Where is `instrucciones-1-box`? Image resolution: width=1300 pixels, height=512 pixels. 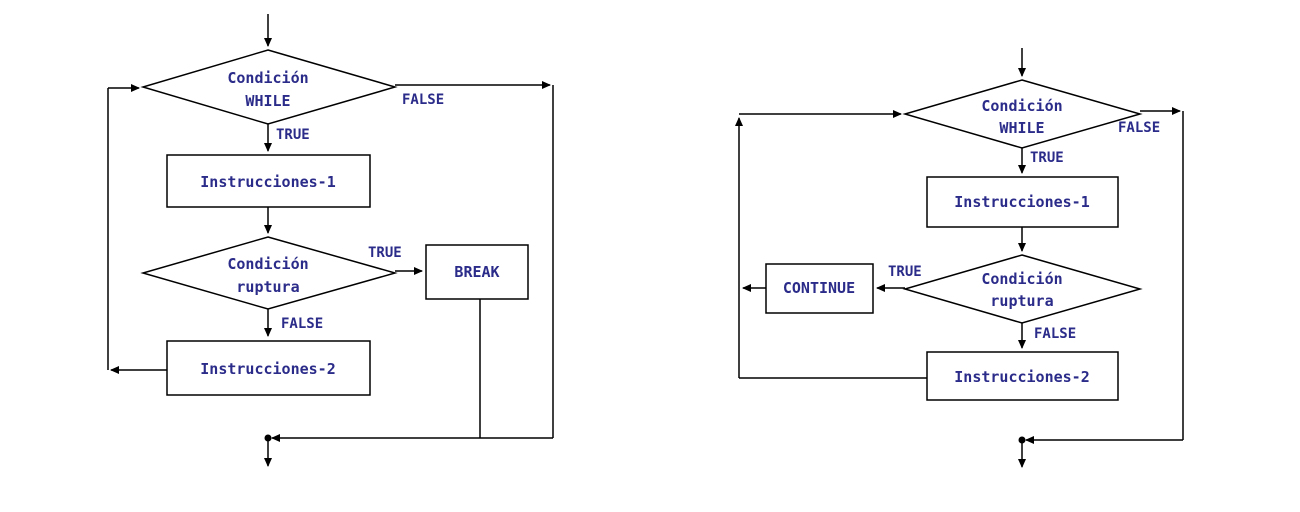 instrucciones-1-box is located at coordinates (268, 181).